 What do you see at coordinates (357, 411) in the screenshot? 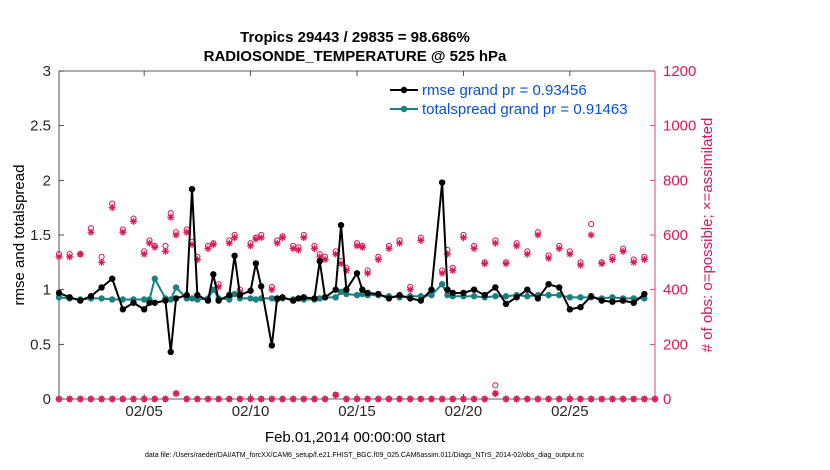
I see `x-tick-label: 02/15` at bounding box center [357, 411].